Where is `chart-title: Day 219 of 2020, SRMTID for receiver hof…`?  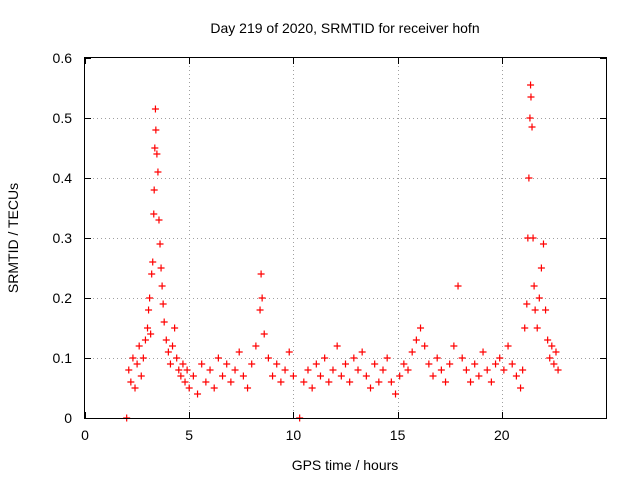 chart-title: Day 219 of 2020, SRMTID for receiver hof… is located at coordinates (344, 28).